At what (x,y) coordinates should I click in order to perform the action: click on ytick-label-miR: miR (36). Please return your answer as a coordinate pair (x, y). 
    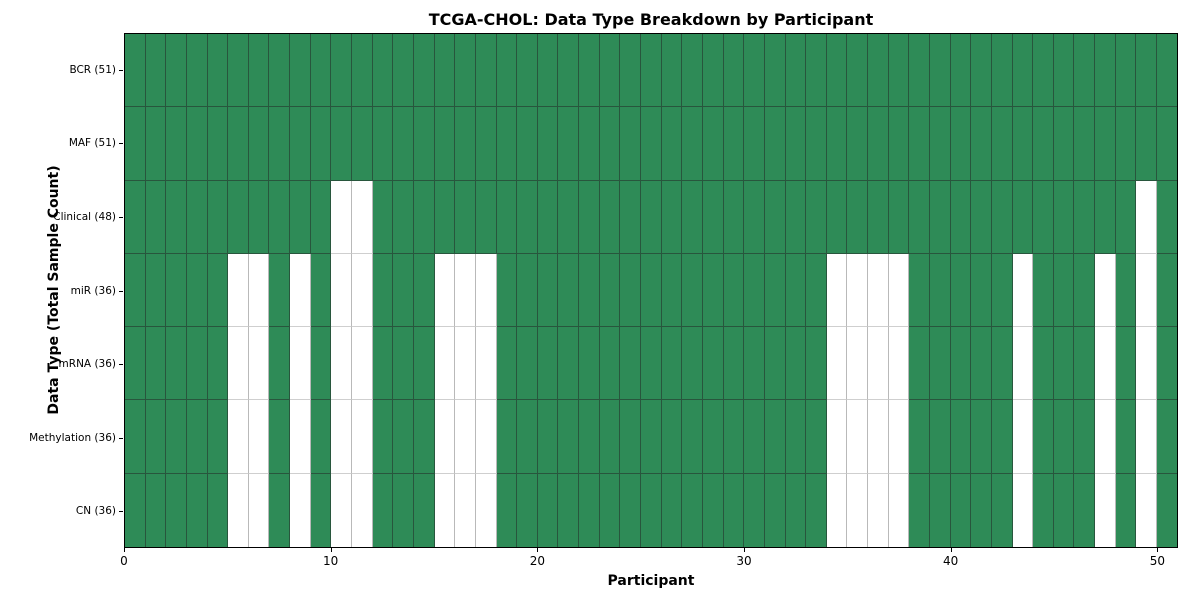
    Looking at the image, I should click on (93, 290).